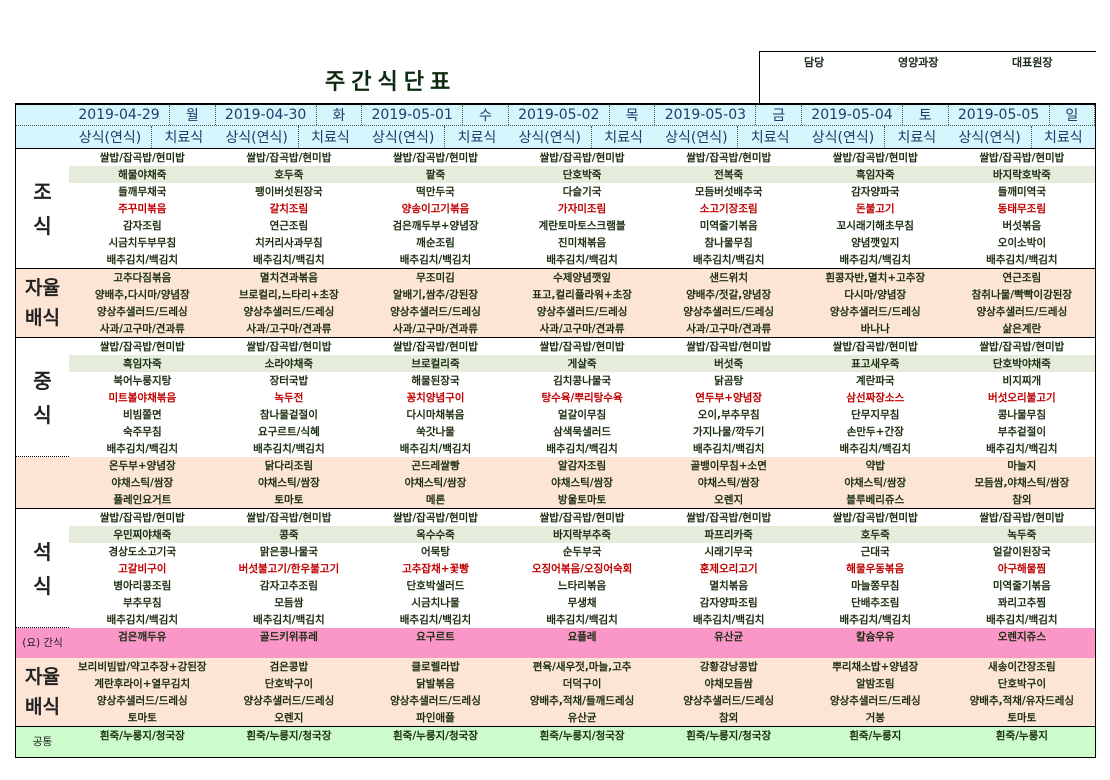  What do you see at coordinates (852, 115) in the screenshot?
I see `date-label: 2019-05-04` at bounding box center [852, 115].